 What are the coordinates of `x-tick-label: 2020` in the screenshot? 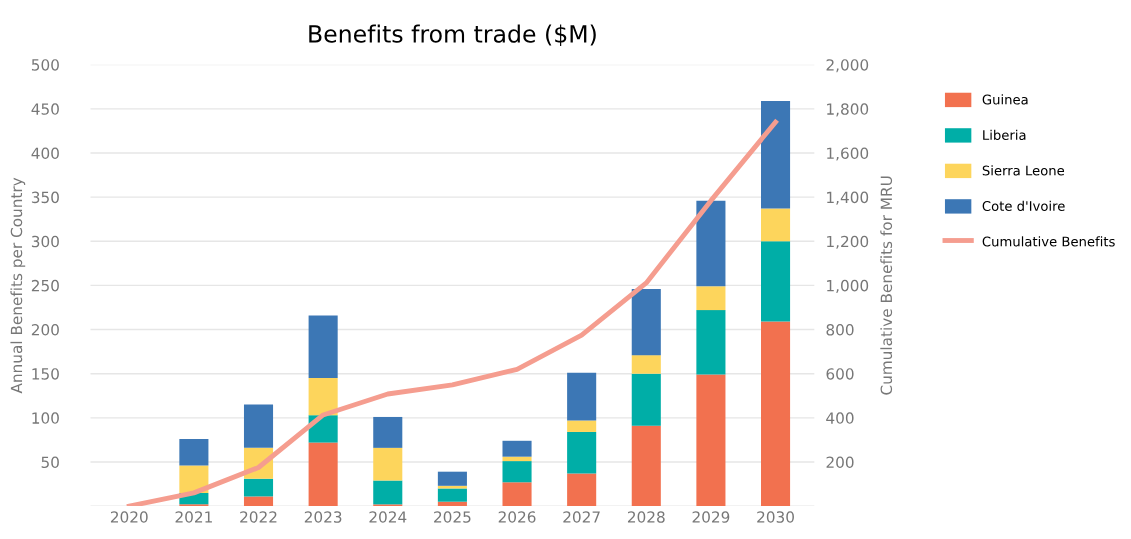 It's located at (129, 517).